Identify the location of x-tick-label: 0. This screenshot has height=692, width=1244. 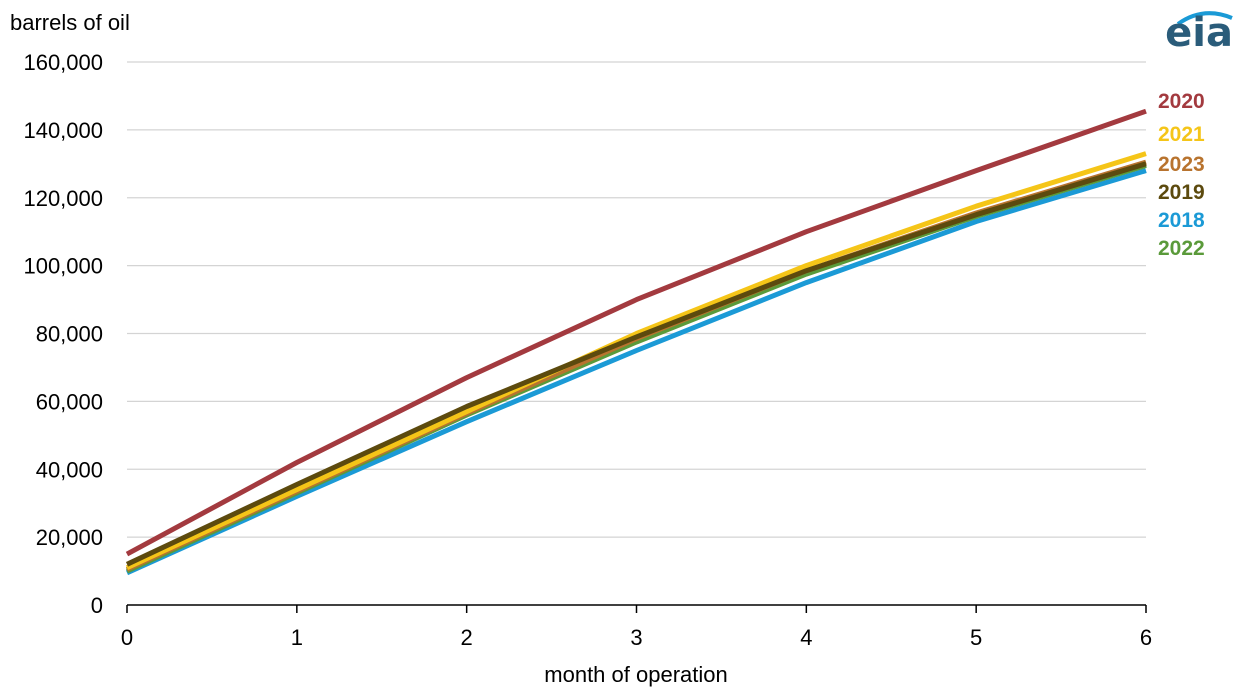
(127, 637).